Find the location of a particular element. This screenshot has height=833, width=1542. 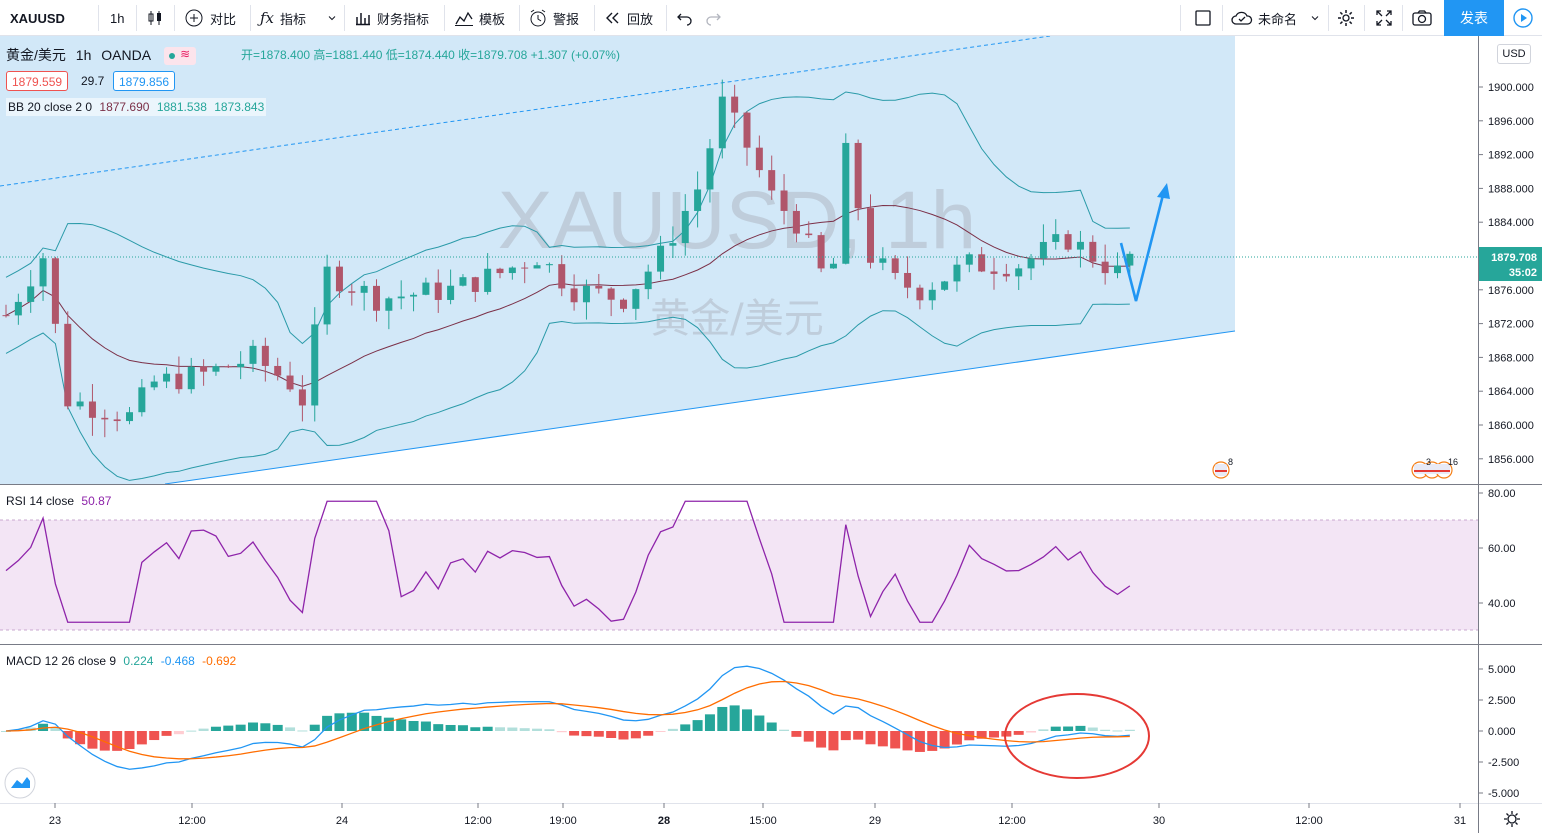

rsi-legend: RSI 14 close 50.87 is located at coordinates (58, 501).